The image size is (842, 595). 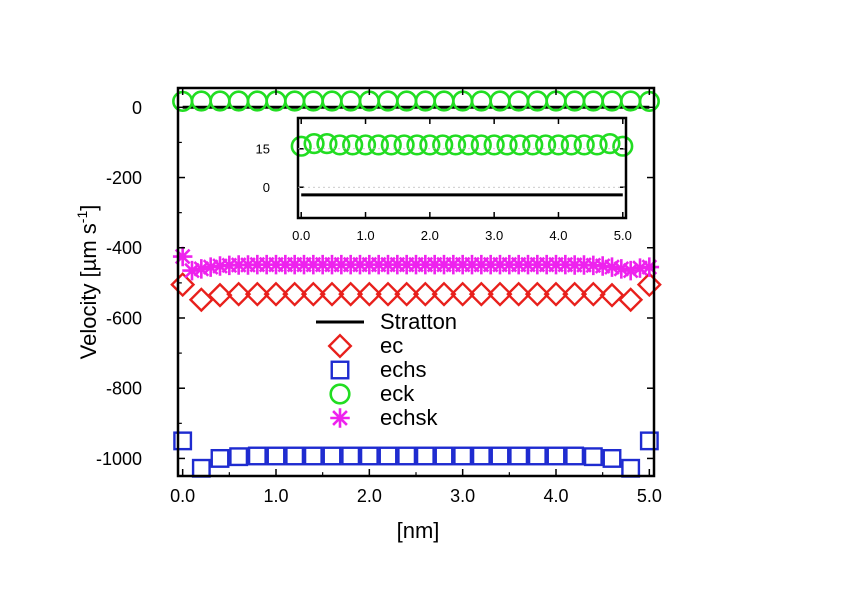 What do you see at coordinates (418, 321) in the screenshot?
I see `legend-label-stratton: Stratton` at bounding box center [418, 321].